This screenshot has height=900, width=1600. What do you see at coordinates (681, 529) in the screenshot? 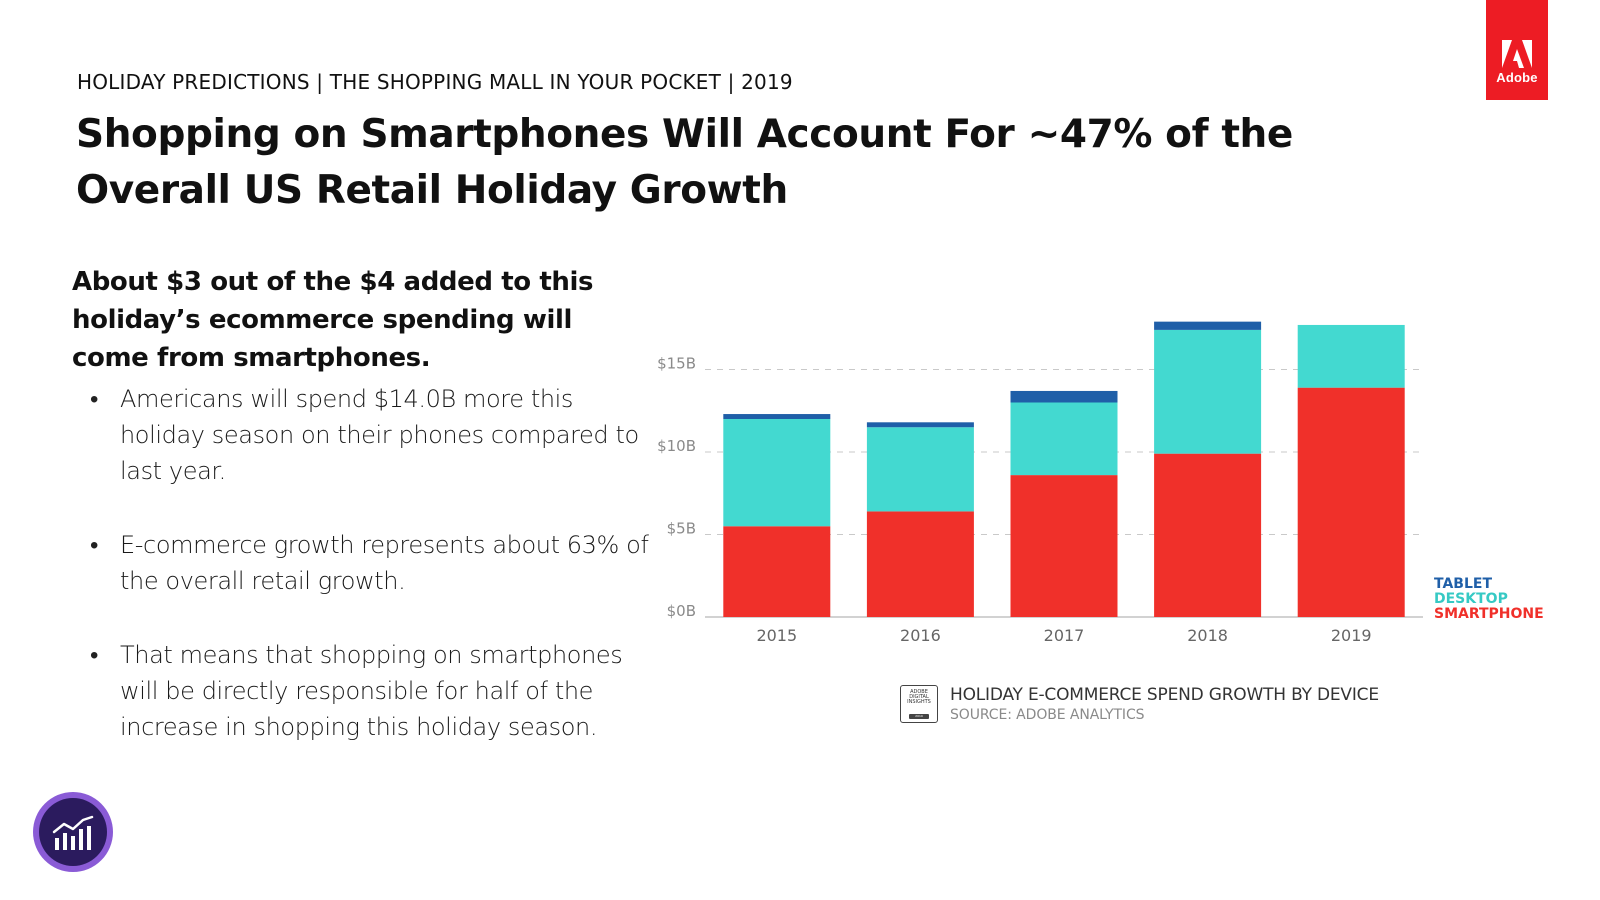
I see `y-tick-label: $5B` at bounding box center [681, 529].